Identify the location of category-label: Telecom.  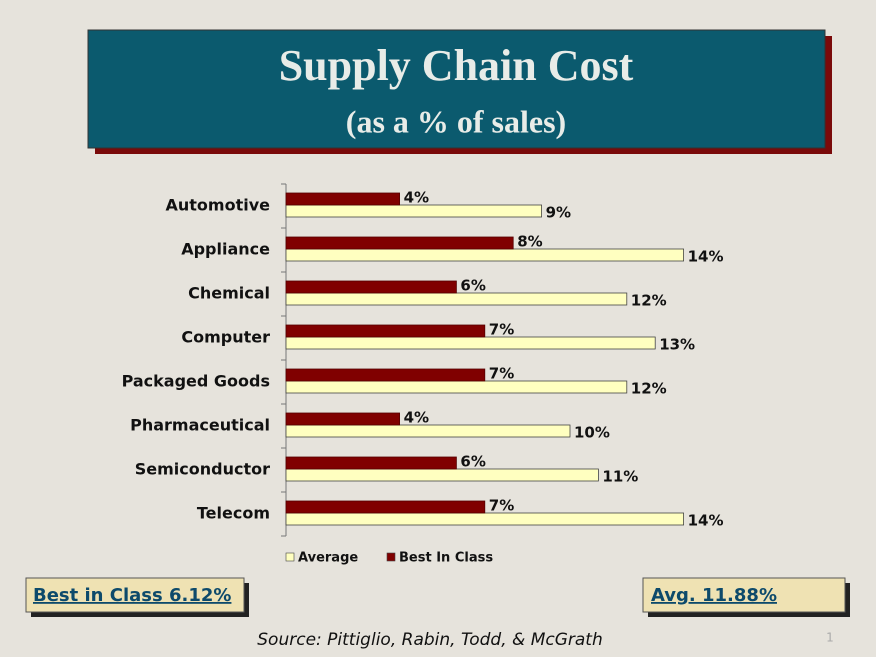
(233, 513).